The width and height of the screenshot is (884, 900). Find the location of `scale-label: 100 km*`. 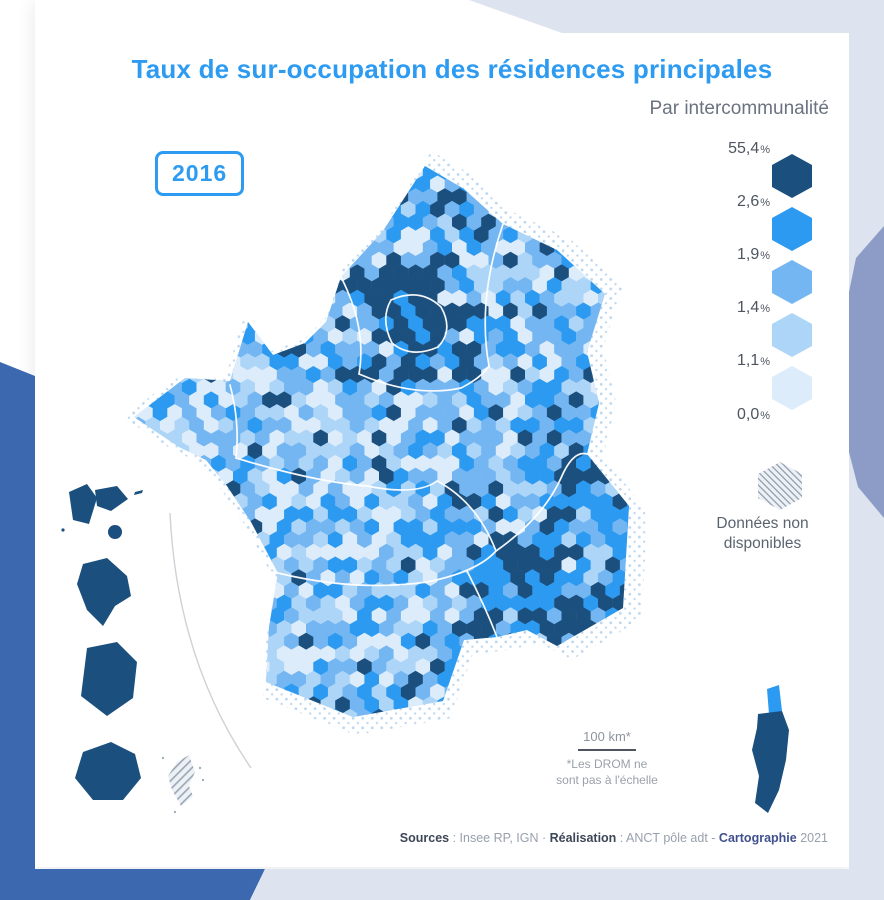

scale-label: 100 km* is located at coordinates (607, 736).